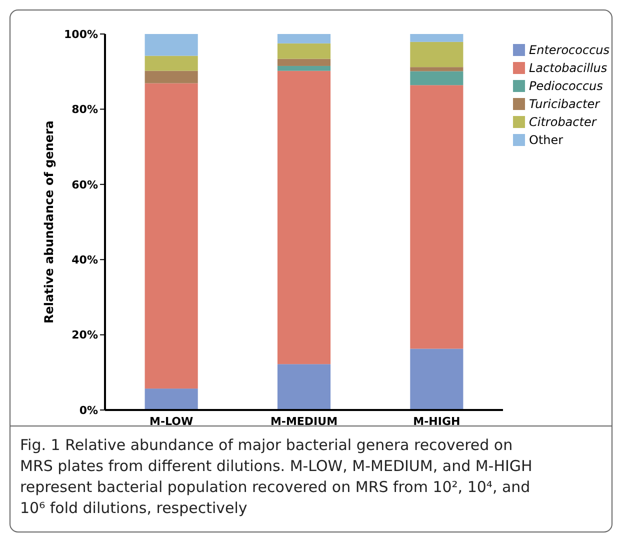 This screenshot has width=622, height=542. Describe the element at coordinates (436, 421) in the screenshot. I see `x-tick-label: M-HIGH` at that location.